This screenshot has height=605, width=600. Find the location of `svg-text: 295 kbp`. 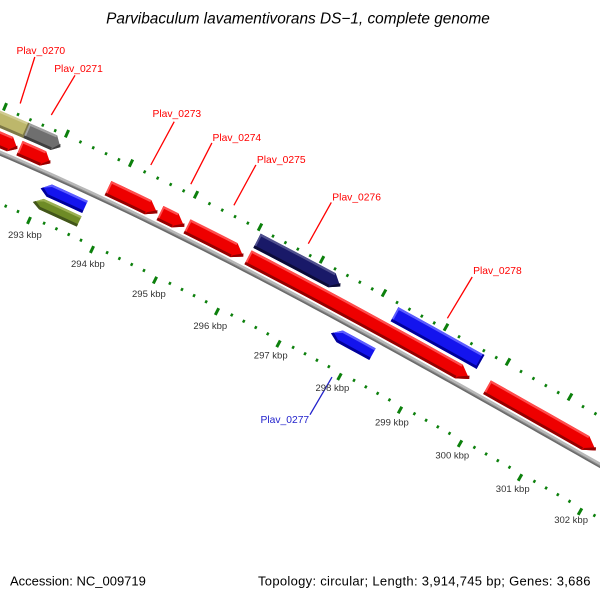

svg-text: 295 kbp is located at coordinates (149, 294).